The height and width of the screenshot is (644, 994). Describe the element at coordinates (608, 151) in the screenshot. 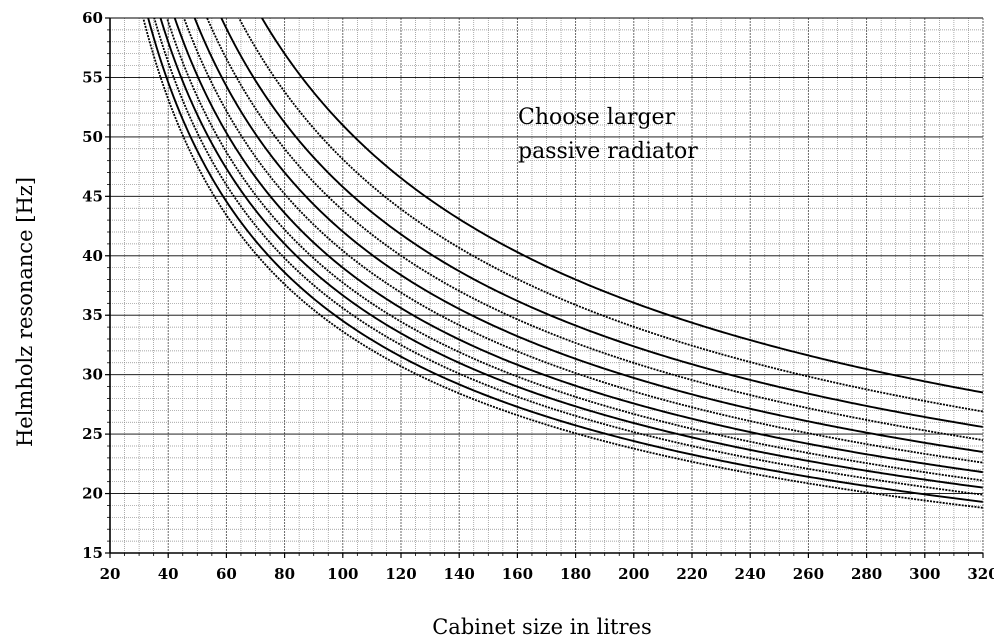

I see `annotation-line-2: passive radiator` at that location.